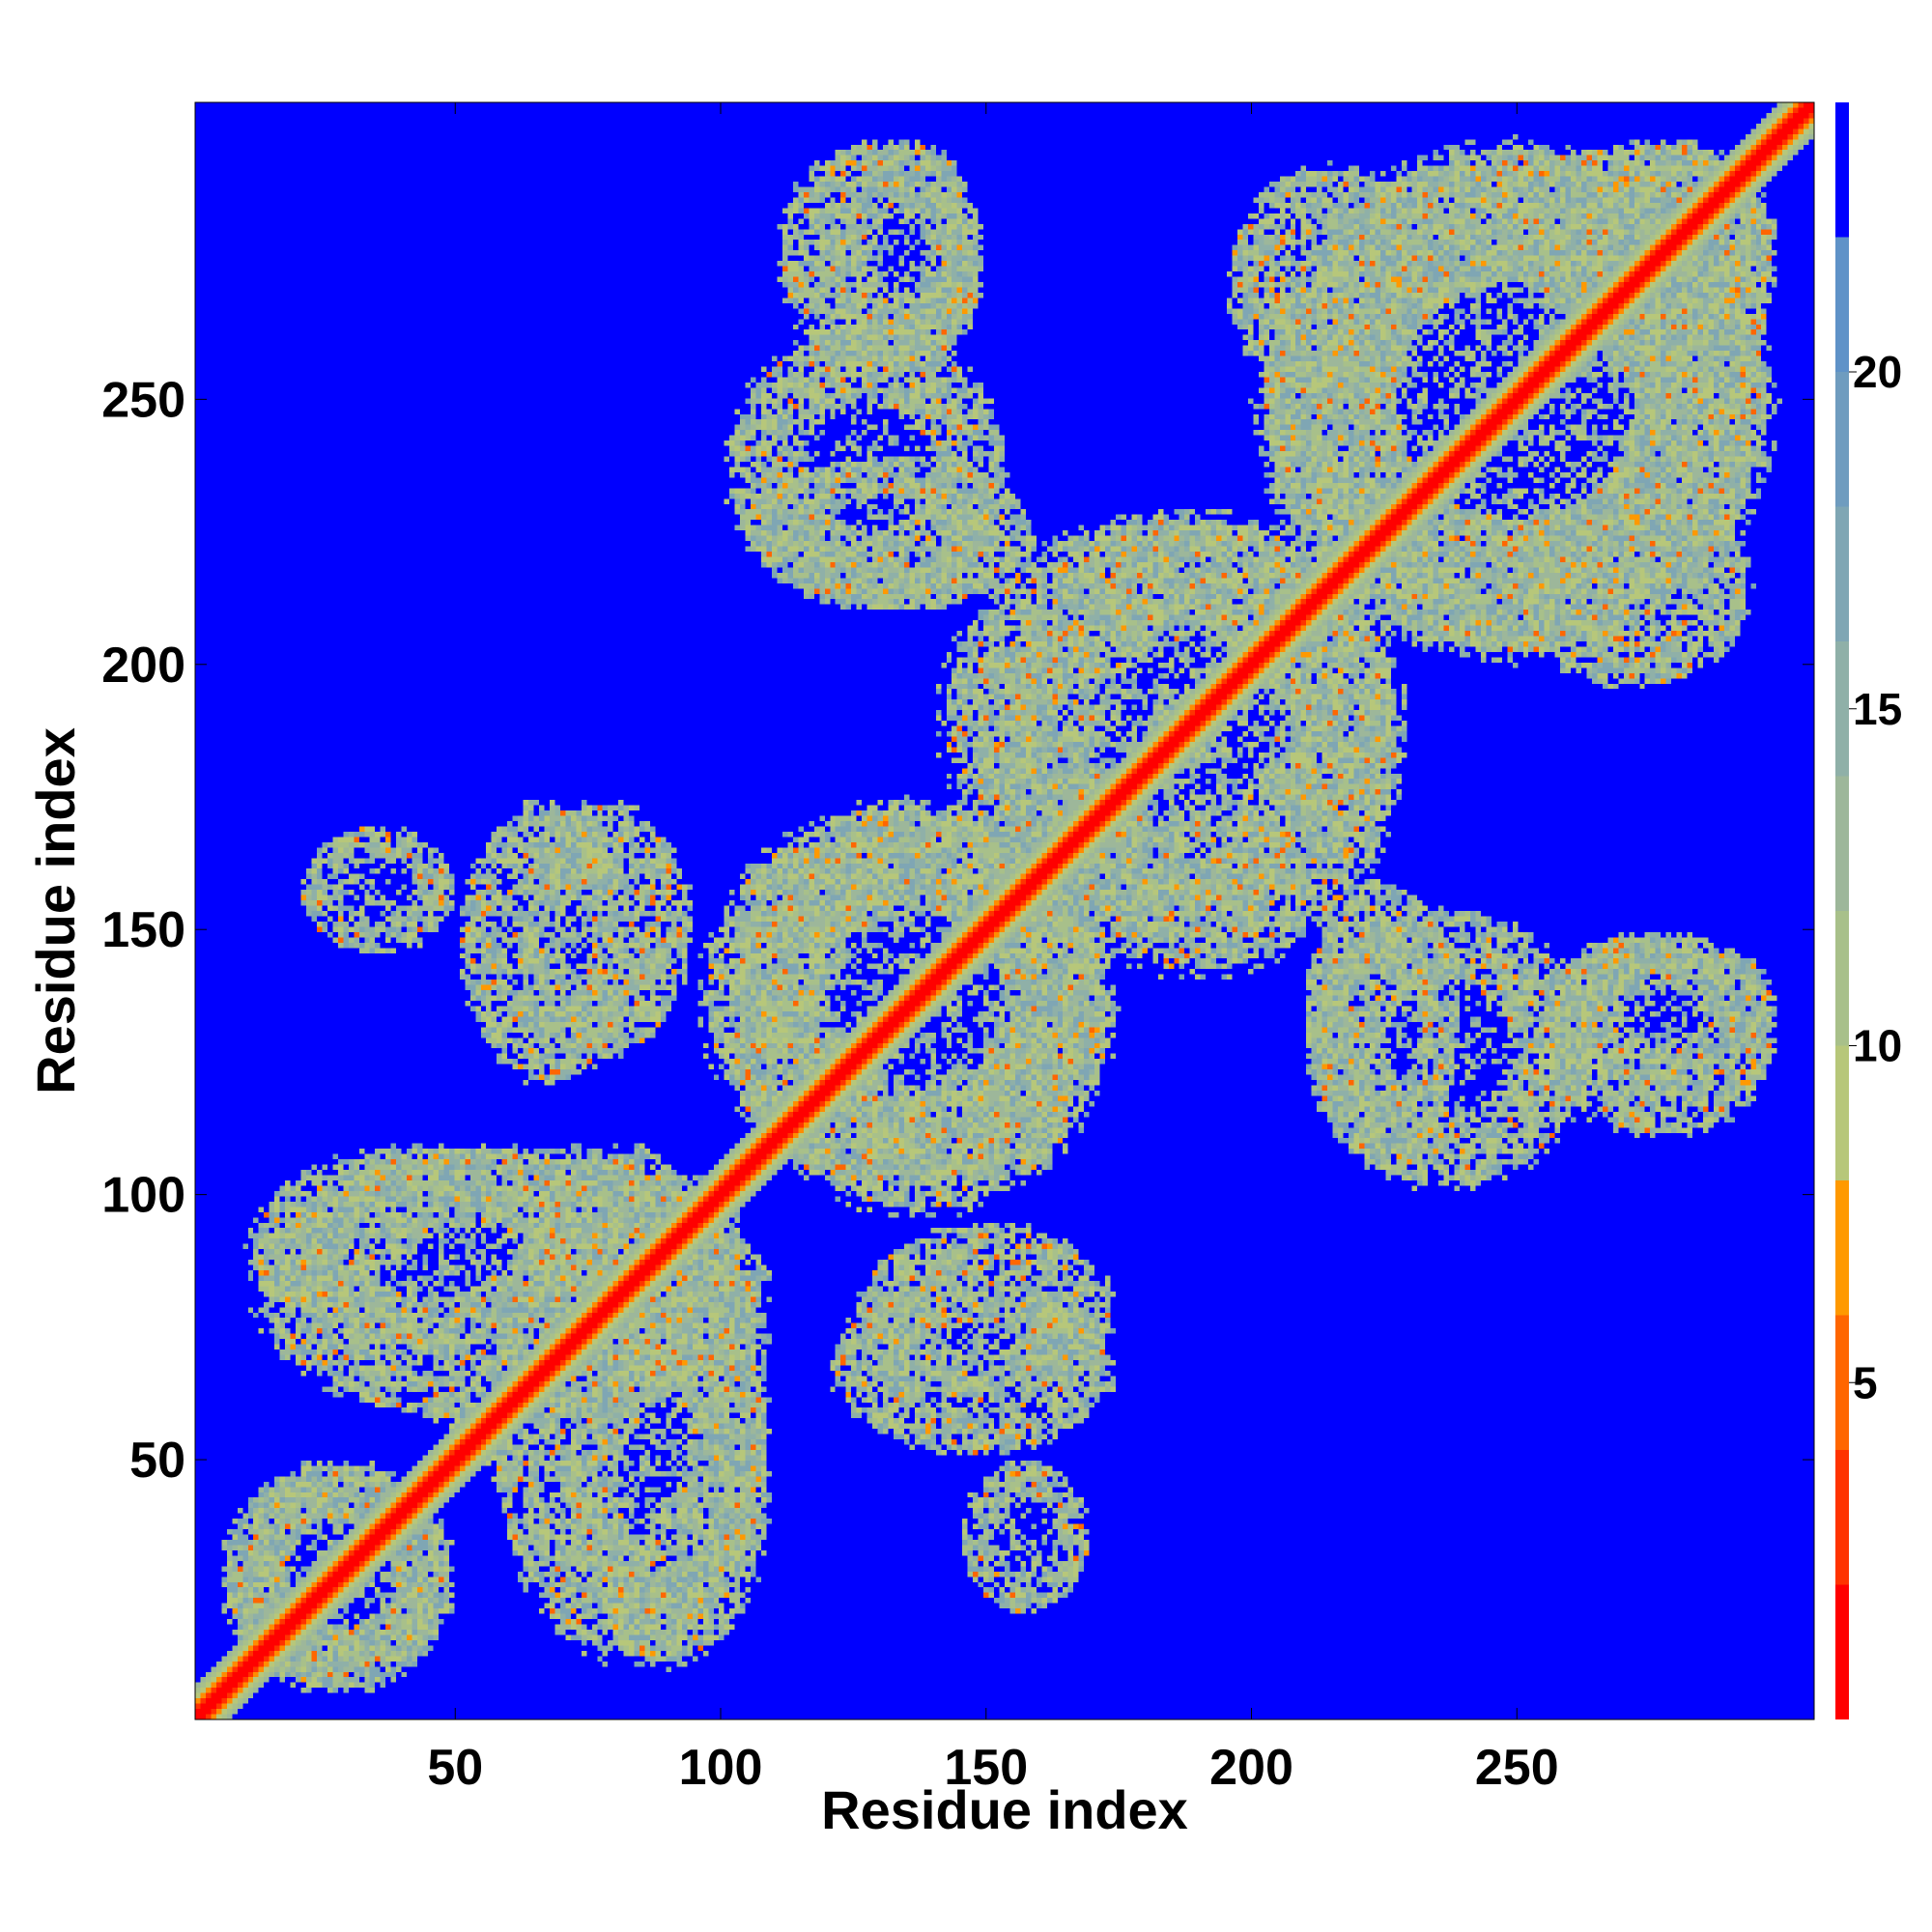 The width and height of the screenshot is (1932, 1932). What do you see at coordinates (721, 1768) in the screenshot?
I see `x-tick-label: 100` at bounding box center [721, 1768].